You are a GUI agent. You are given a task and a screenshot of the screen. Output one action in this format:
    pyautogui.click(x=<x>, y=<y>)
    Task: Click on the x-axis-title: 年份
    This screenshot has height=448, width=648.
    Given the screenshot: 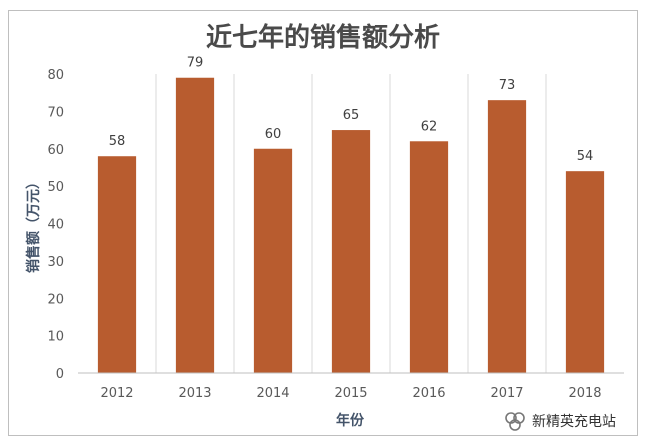 What is the action you would take?
    pyautogui.click(x=350, y=420)
    